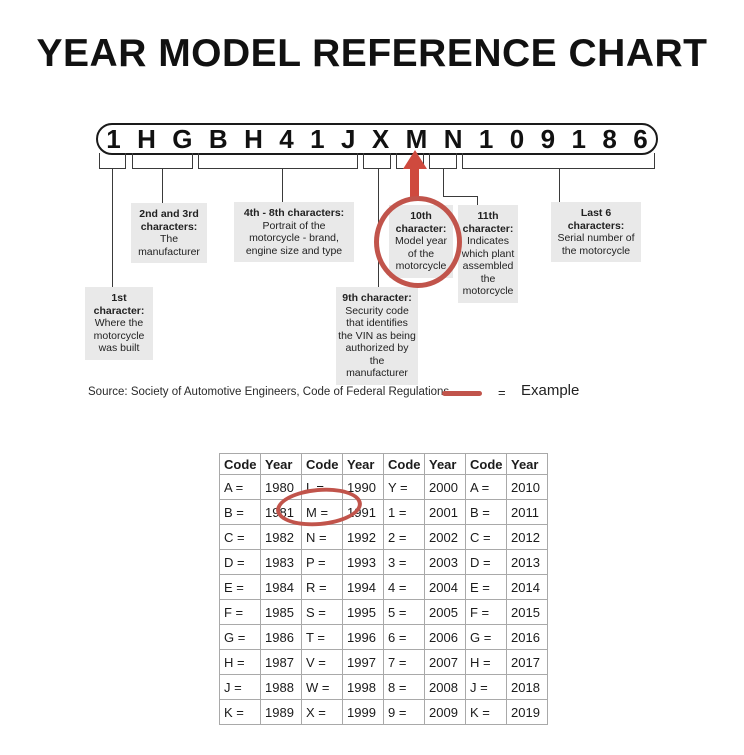  What do you see at coordinates (363, 662) in the screenshot?
I see `table-cell-year: 1997` at bounding box center [363, 662].